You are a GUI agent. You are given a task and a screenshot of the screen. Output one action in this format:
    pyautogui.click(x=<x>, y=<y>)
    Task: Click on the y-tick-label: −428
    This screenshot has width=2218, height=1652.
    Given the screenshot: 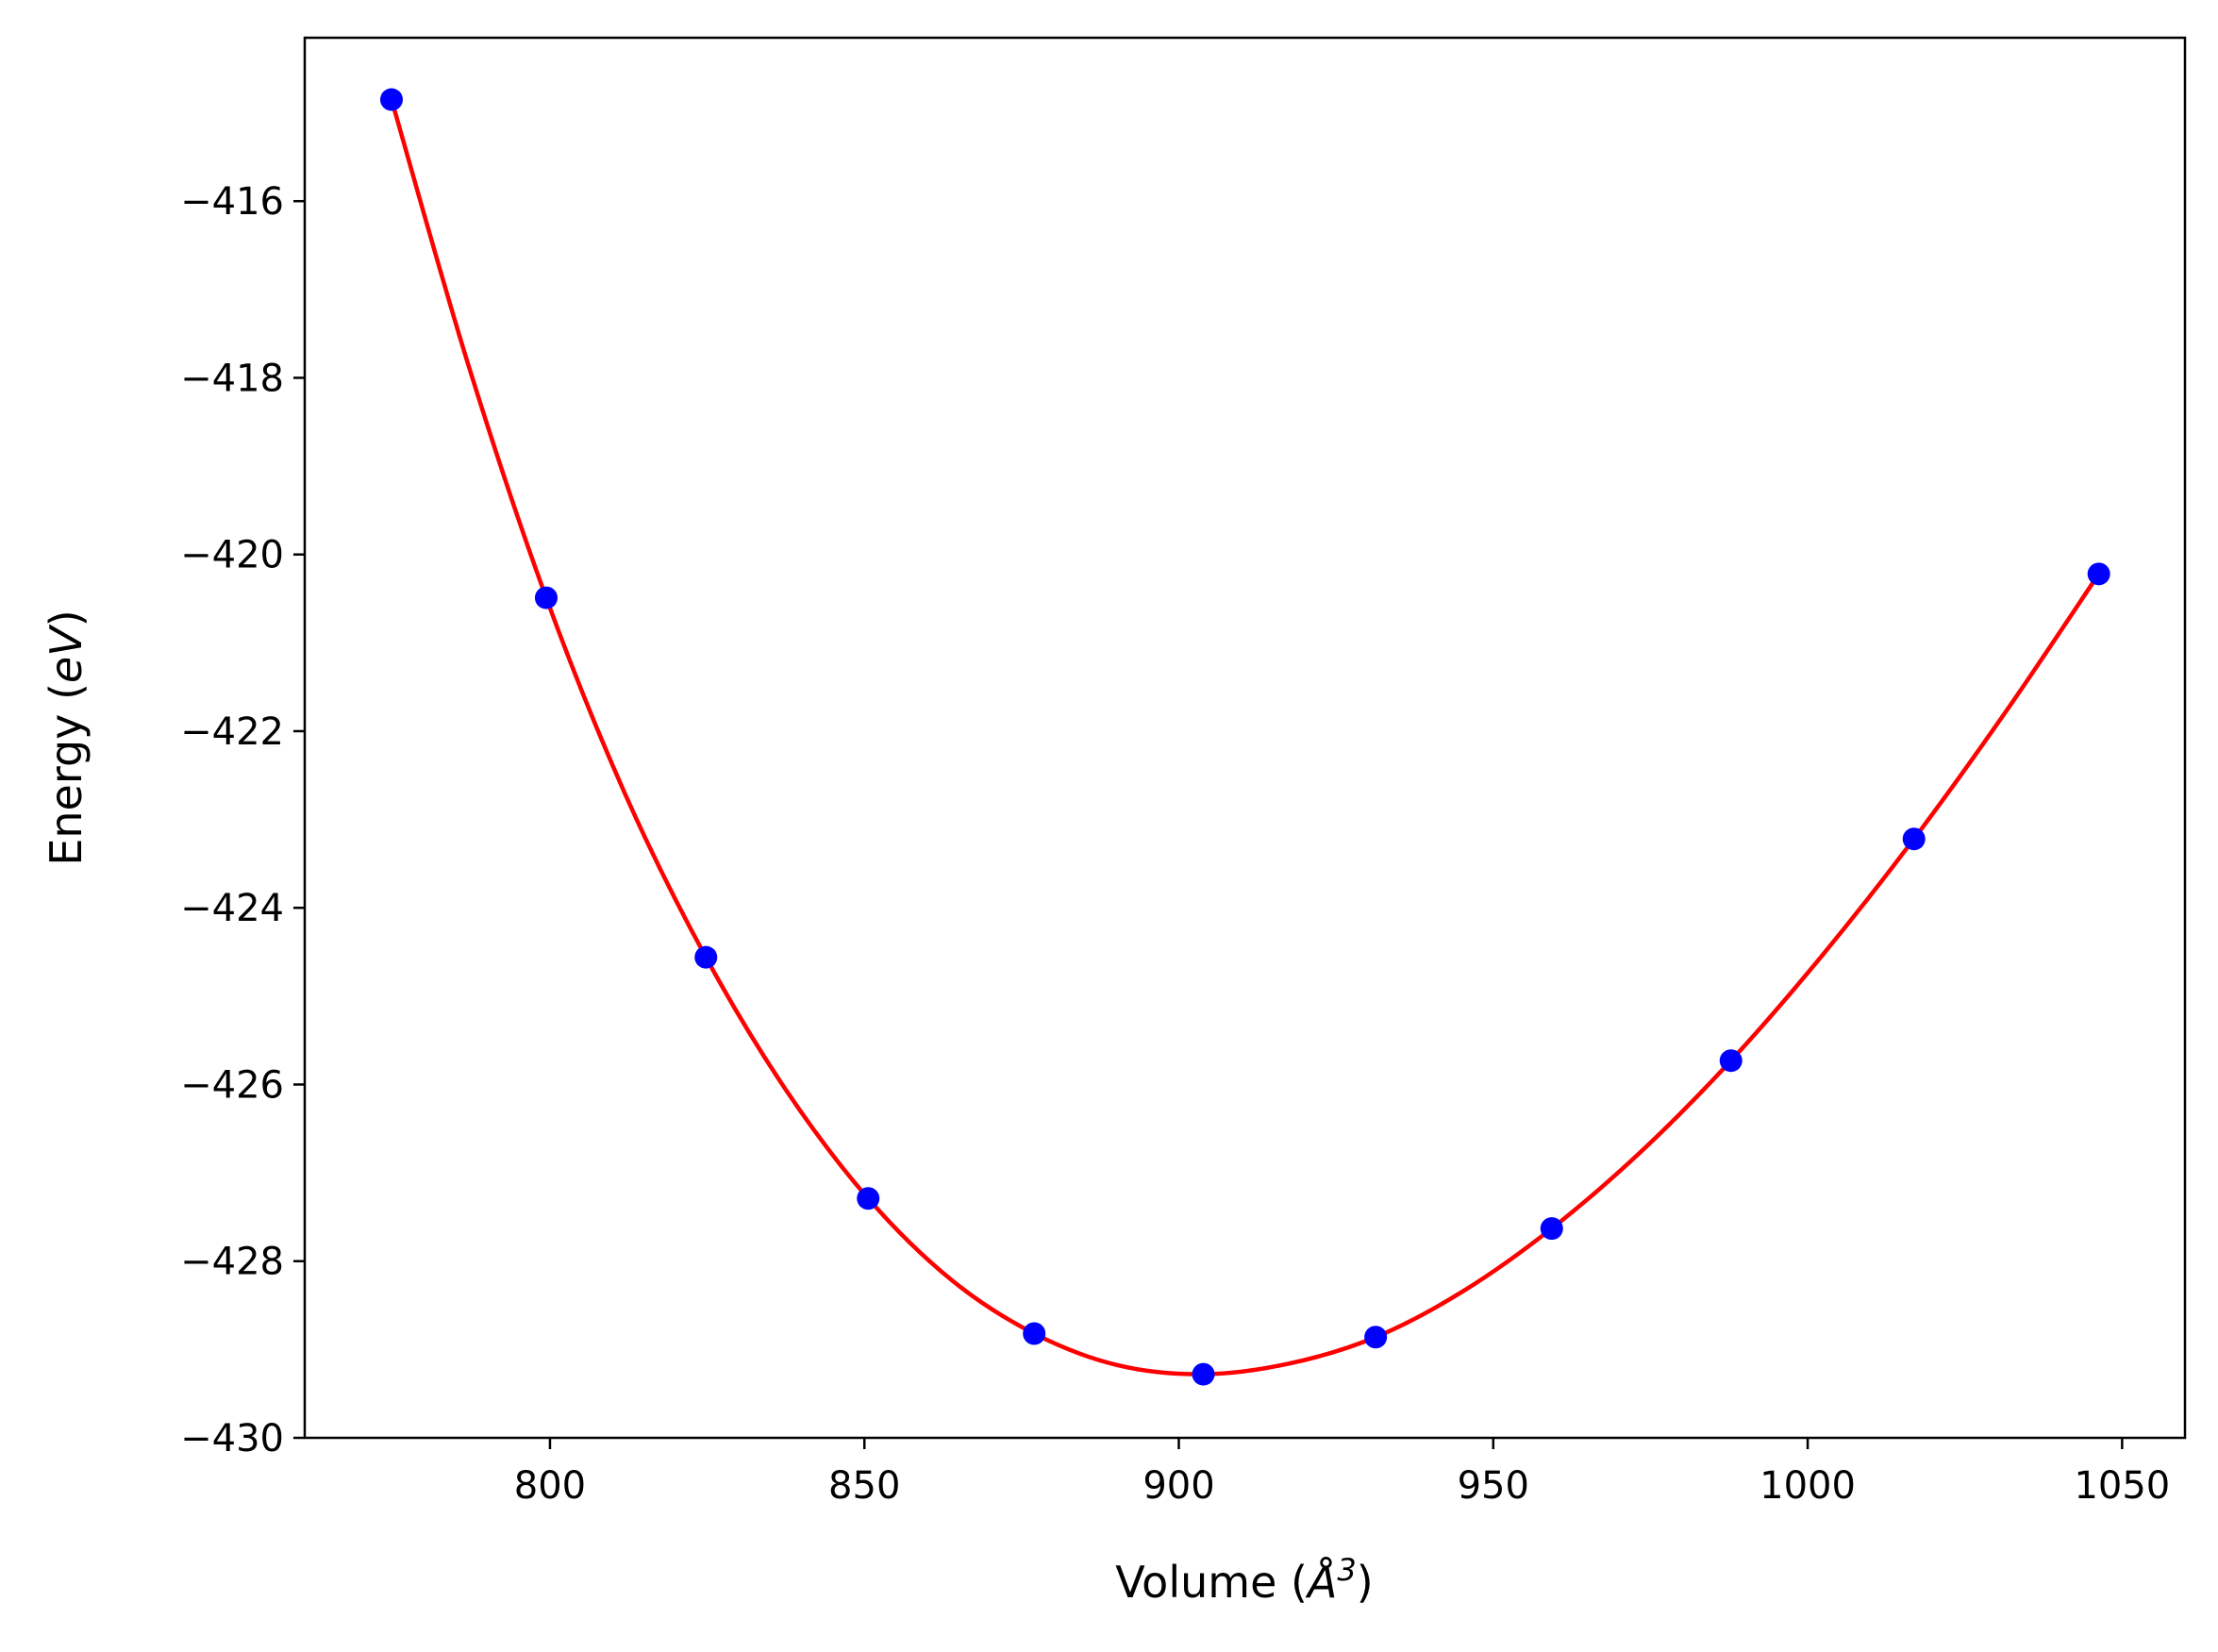 What is the action you would take?
    pyautogui.click(x=232, y=1262)
    